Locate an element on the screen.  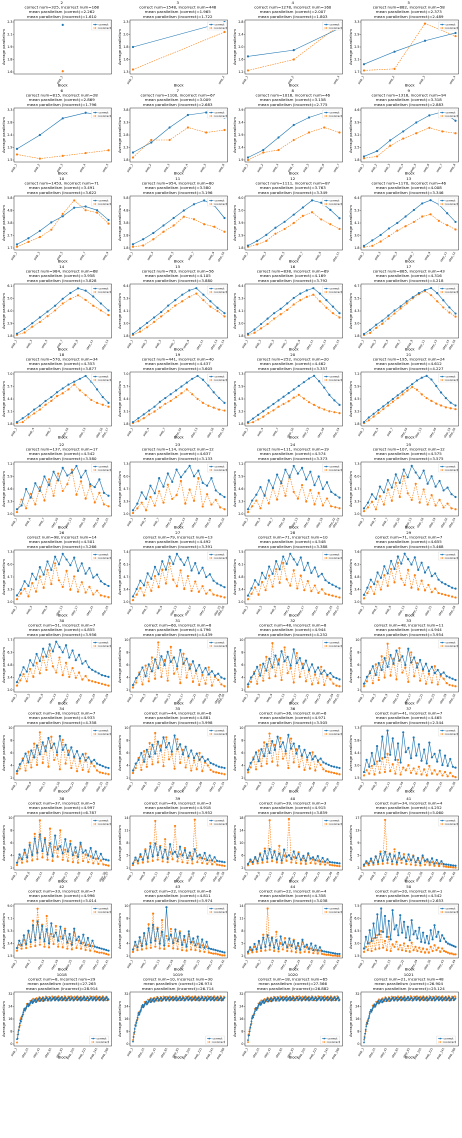
y-tick-label: 3.2 is located at coordinates (240, 412).